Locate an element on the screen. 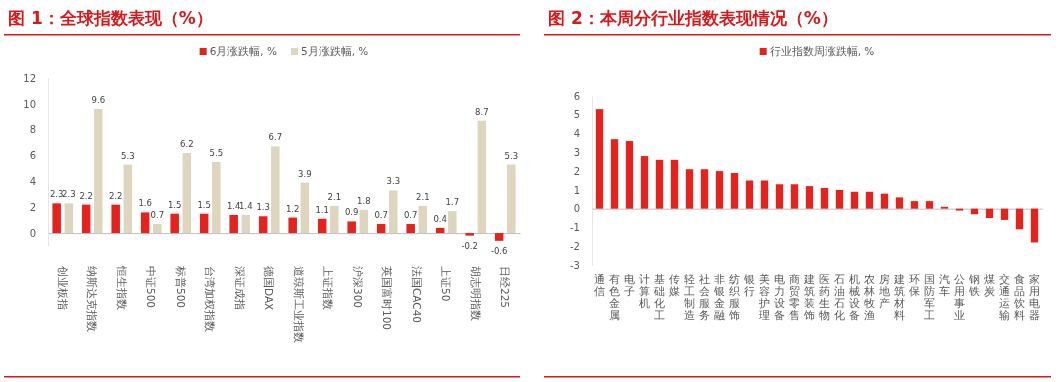  x-tick-label: 道琼斯工业指数 is located at coordinates (298, 304).